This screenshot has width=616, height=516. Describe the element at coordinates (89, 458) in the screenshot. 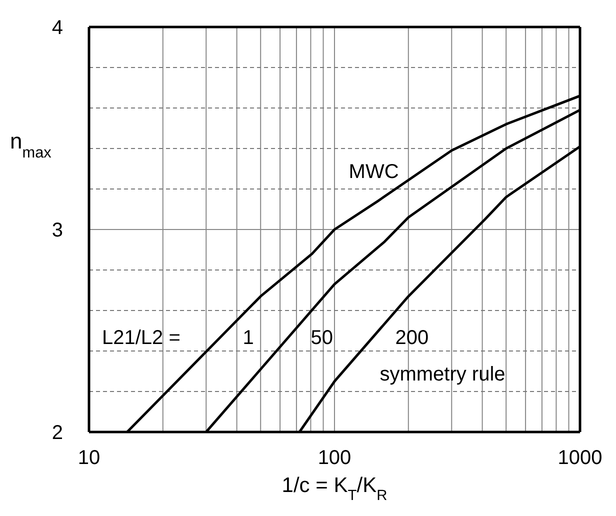

I see `x-tick-label: 10` at that location.